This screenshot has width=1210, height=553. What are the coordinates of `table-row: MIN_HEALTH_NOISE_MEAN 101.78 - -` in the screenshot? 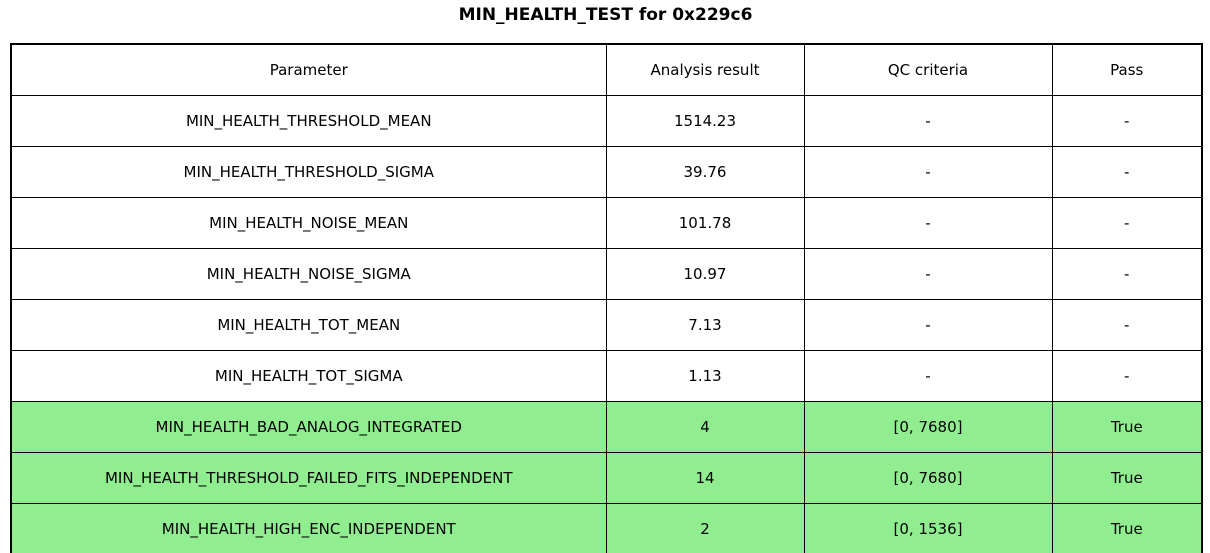 It's located at (606, 223).